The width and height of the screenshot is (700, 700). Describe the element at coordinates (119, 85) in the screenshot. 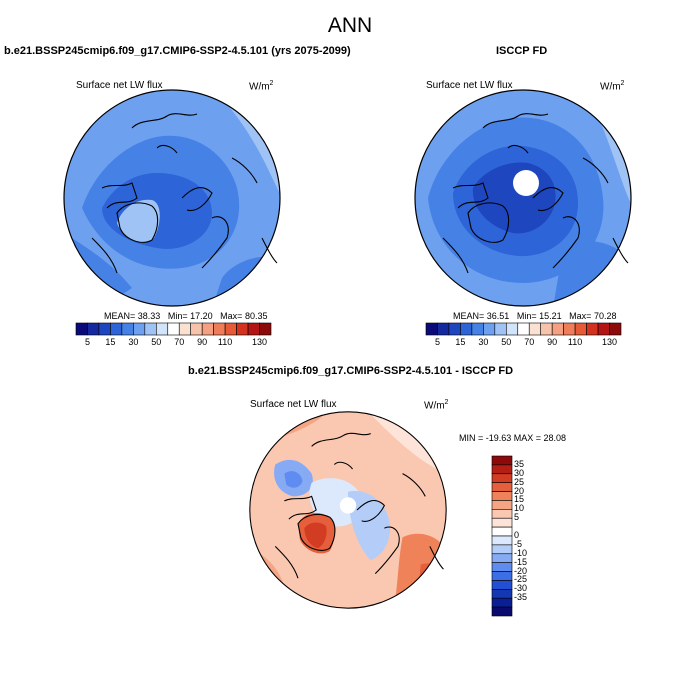

I see `panel-1-variable-label: Surface net LW flux` at that location.